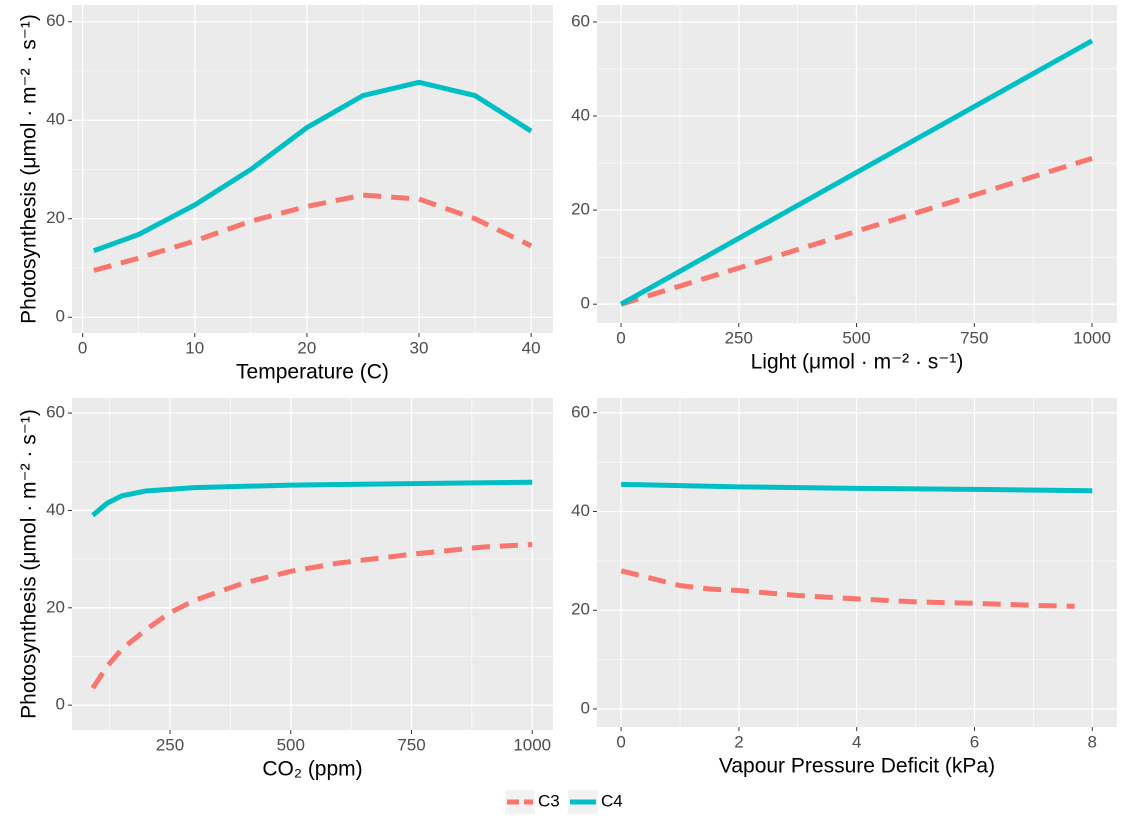  Describe the element at coordinates (612, 800) in the screenshot. I see `legend-label: C4` at that location.